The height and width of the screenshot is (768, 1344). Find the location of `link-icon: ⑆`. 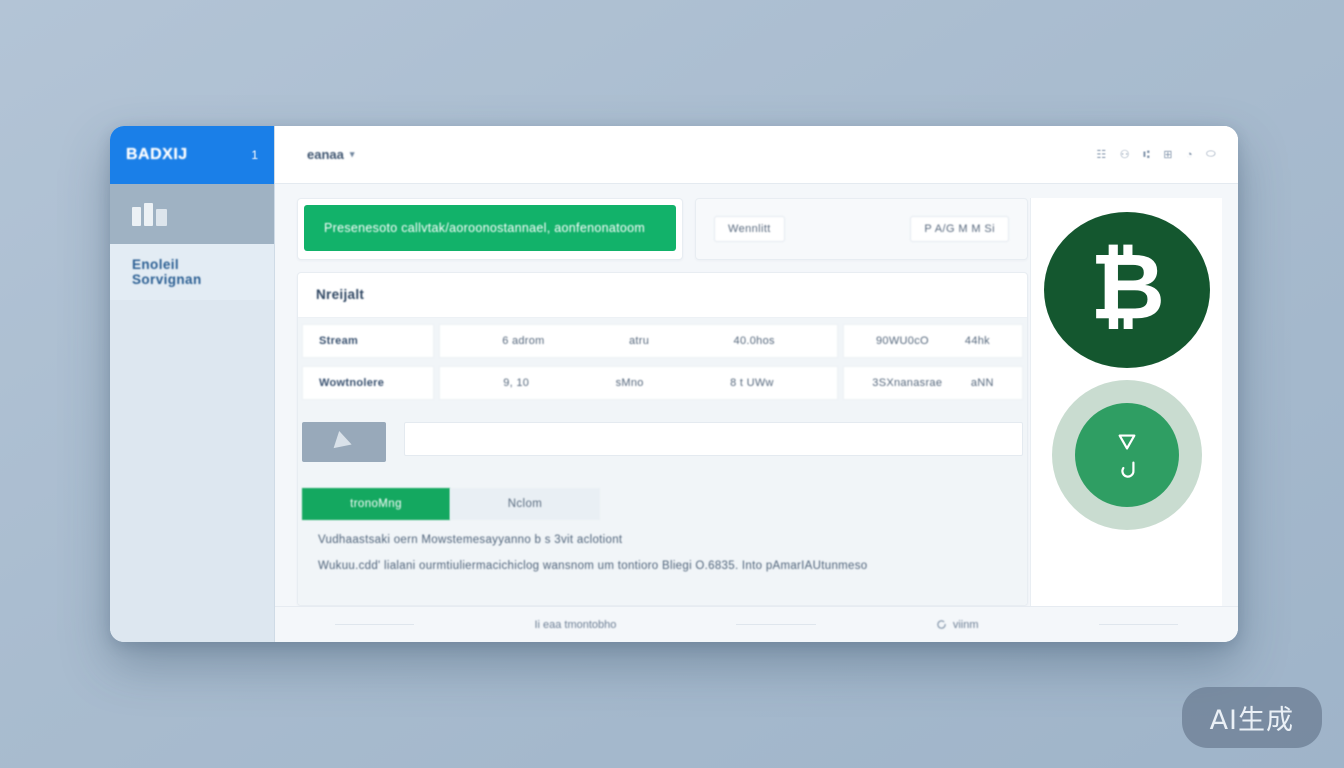

link-icon: ⑆ is located at coordinates (1147, 154).